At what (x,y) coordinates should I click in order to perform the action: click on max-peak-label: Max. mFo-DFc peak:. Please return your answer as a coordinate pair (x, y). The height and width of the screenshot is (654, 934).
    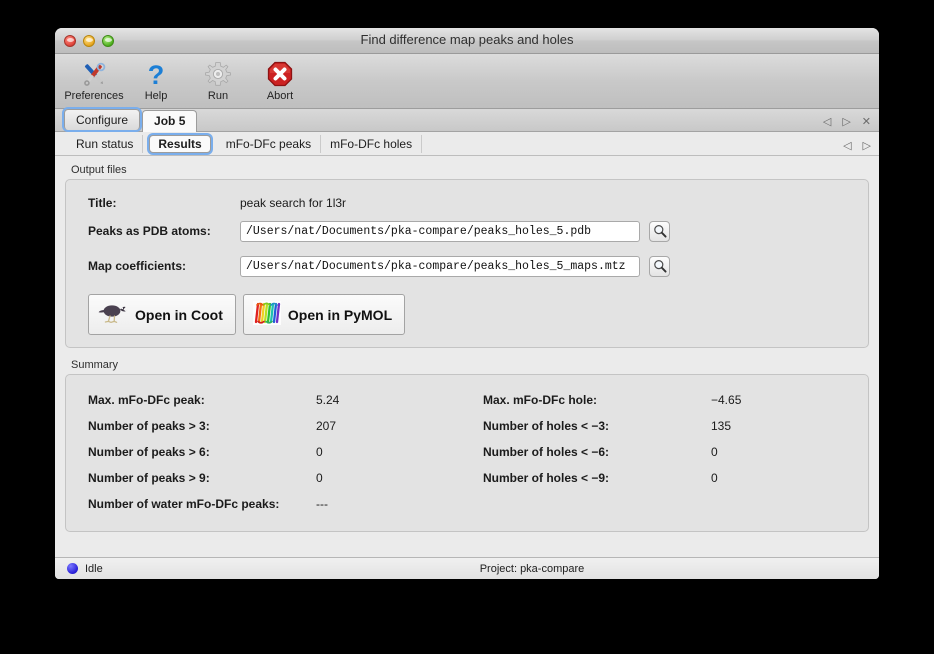
    Looking at the image, I should click on (146, 400).